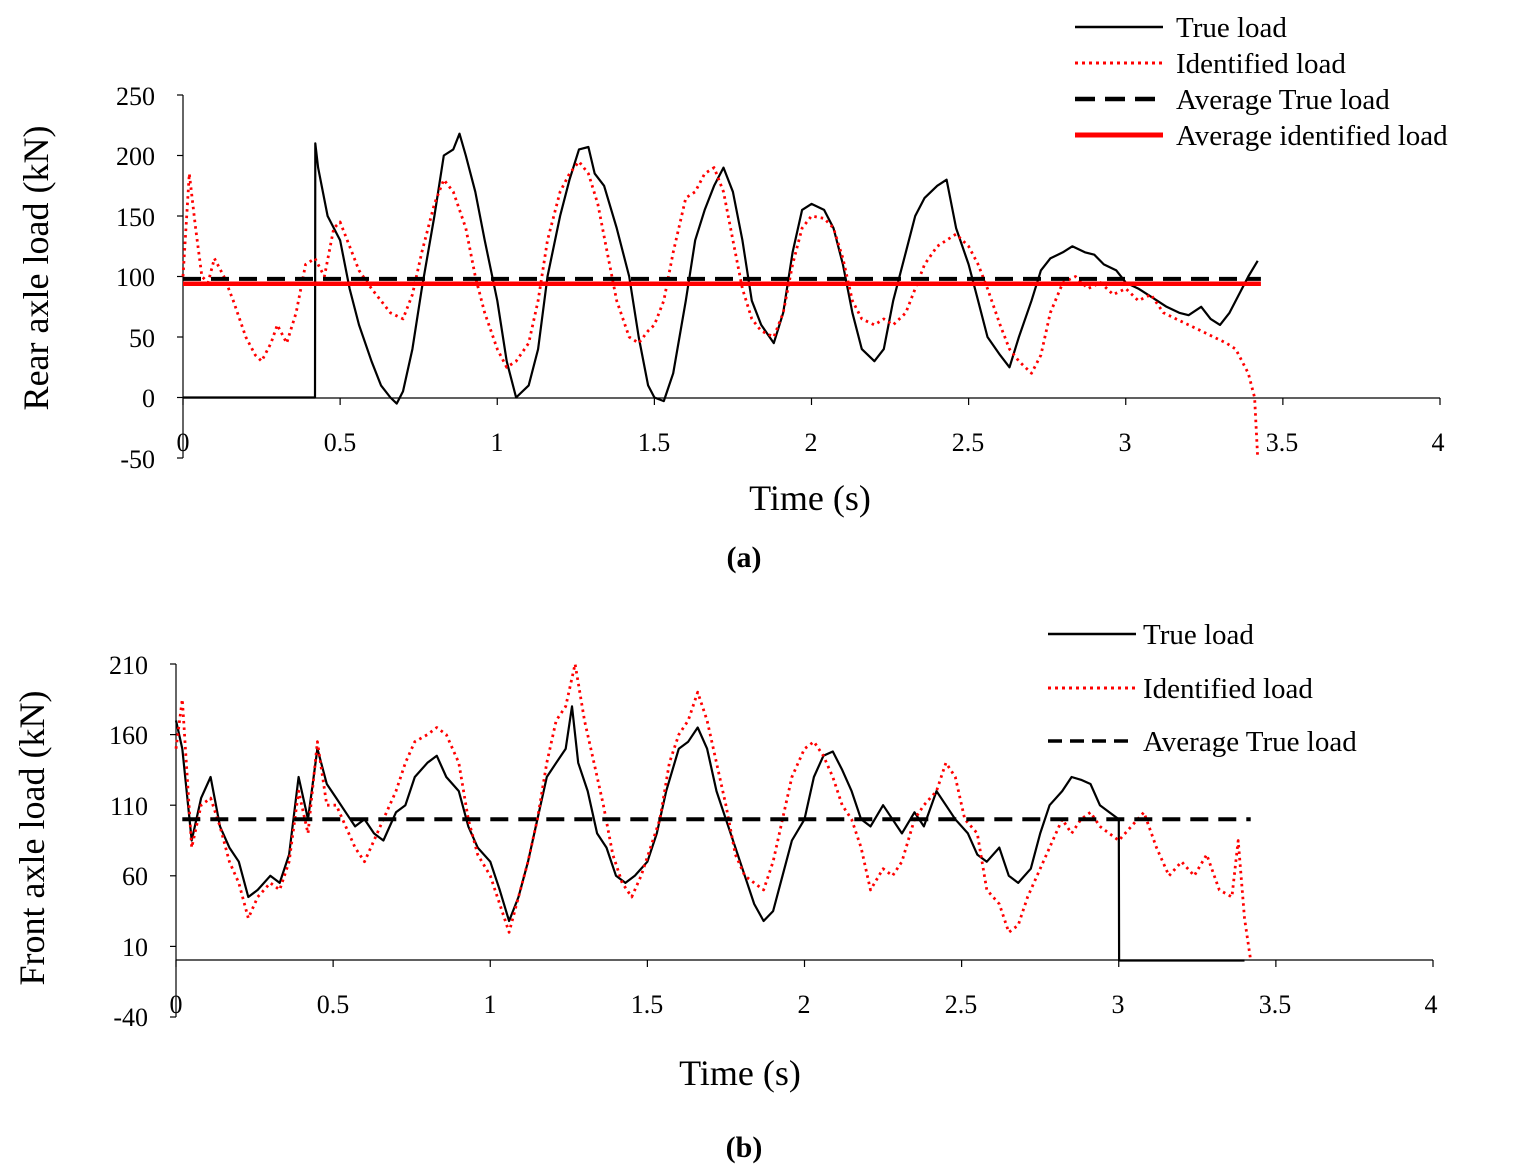 Image resolution: width=1517 pixels, height=1175 pixels. I want to click on y-tick-label: 250, so click(135, 96).